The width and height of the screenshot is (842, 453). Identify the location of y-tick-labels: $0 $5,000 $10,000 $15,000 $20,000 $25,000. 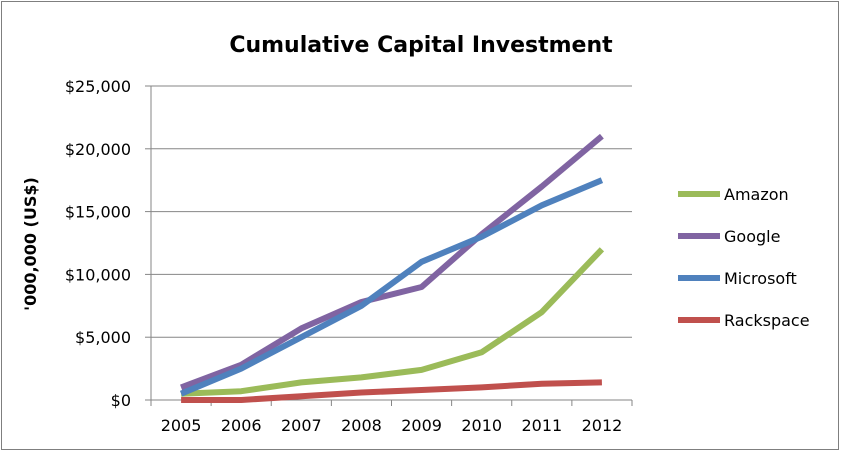
(98, 243).